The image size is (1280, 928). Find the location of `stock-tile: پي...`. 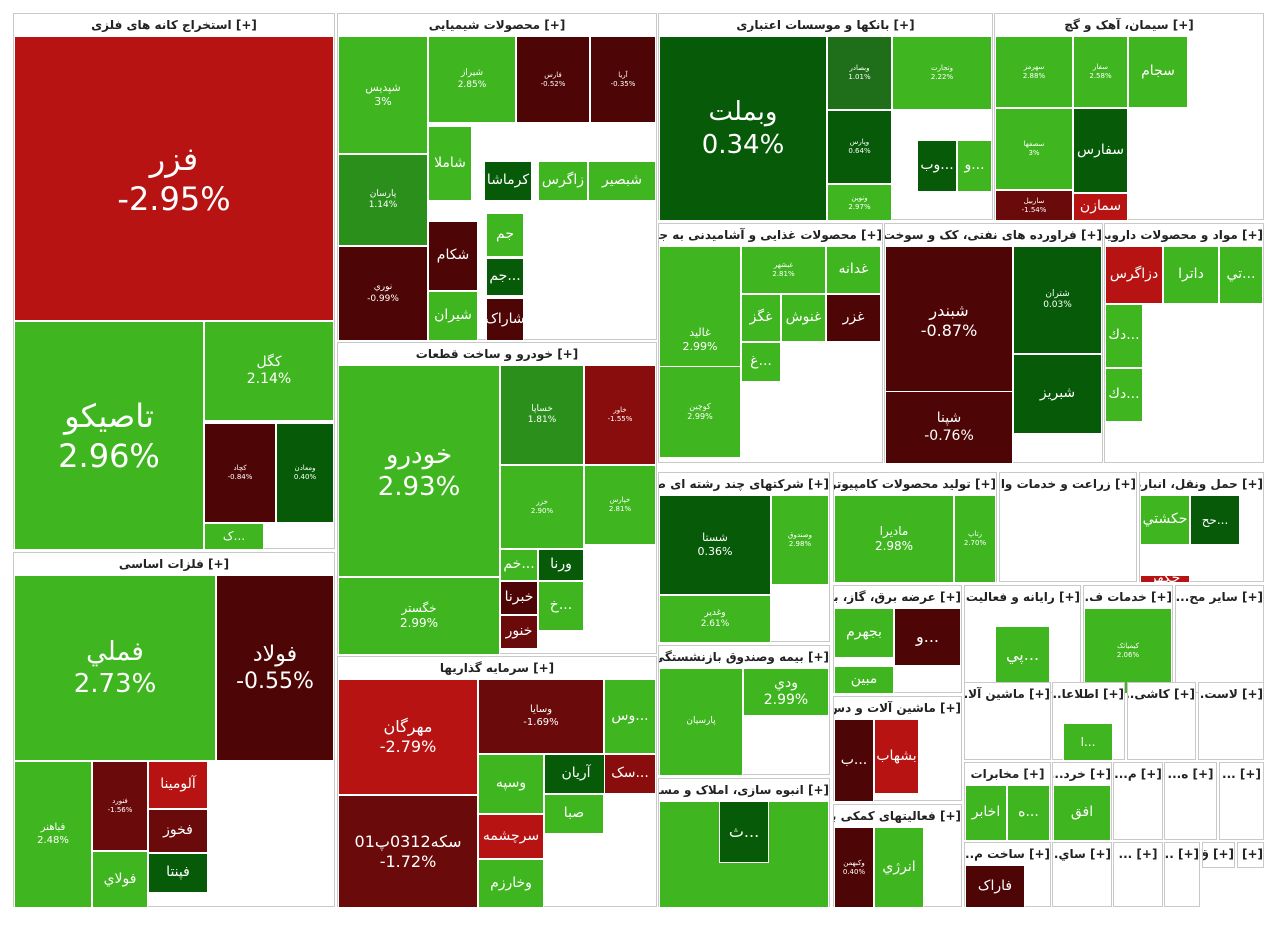

stock-tile: پي... is located at coordinates (1022, 655).